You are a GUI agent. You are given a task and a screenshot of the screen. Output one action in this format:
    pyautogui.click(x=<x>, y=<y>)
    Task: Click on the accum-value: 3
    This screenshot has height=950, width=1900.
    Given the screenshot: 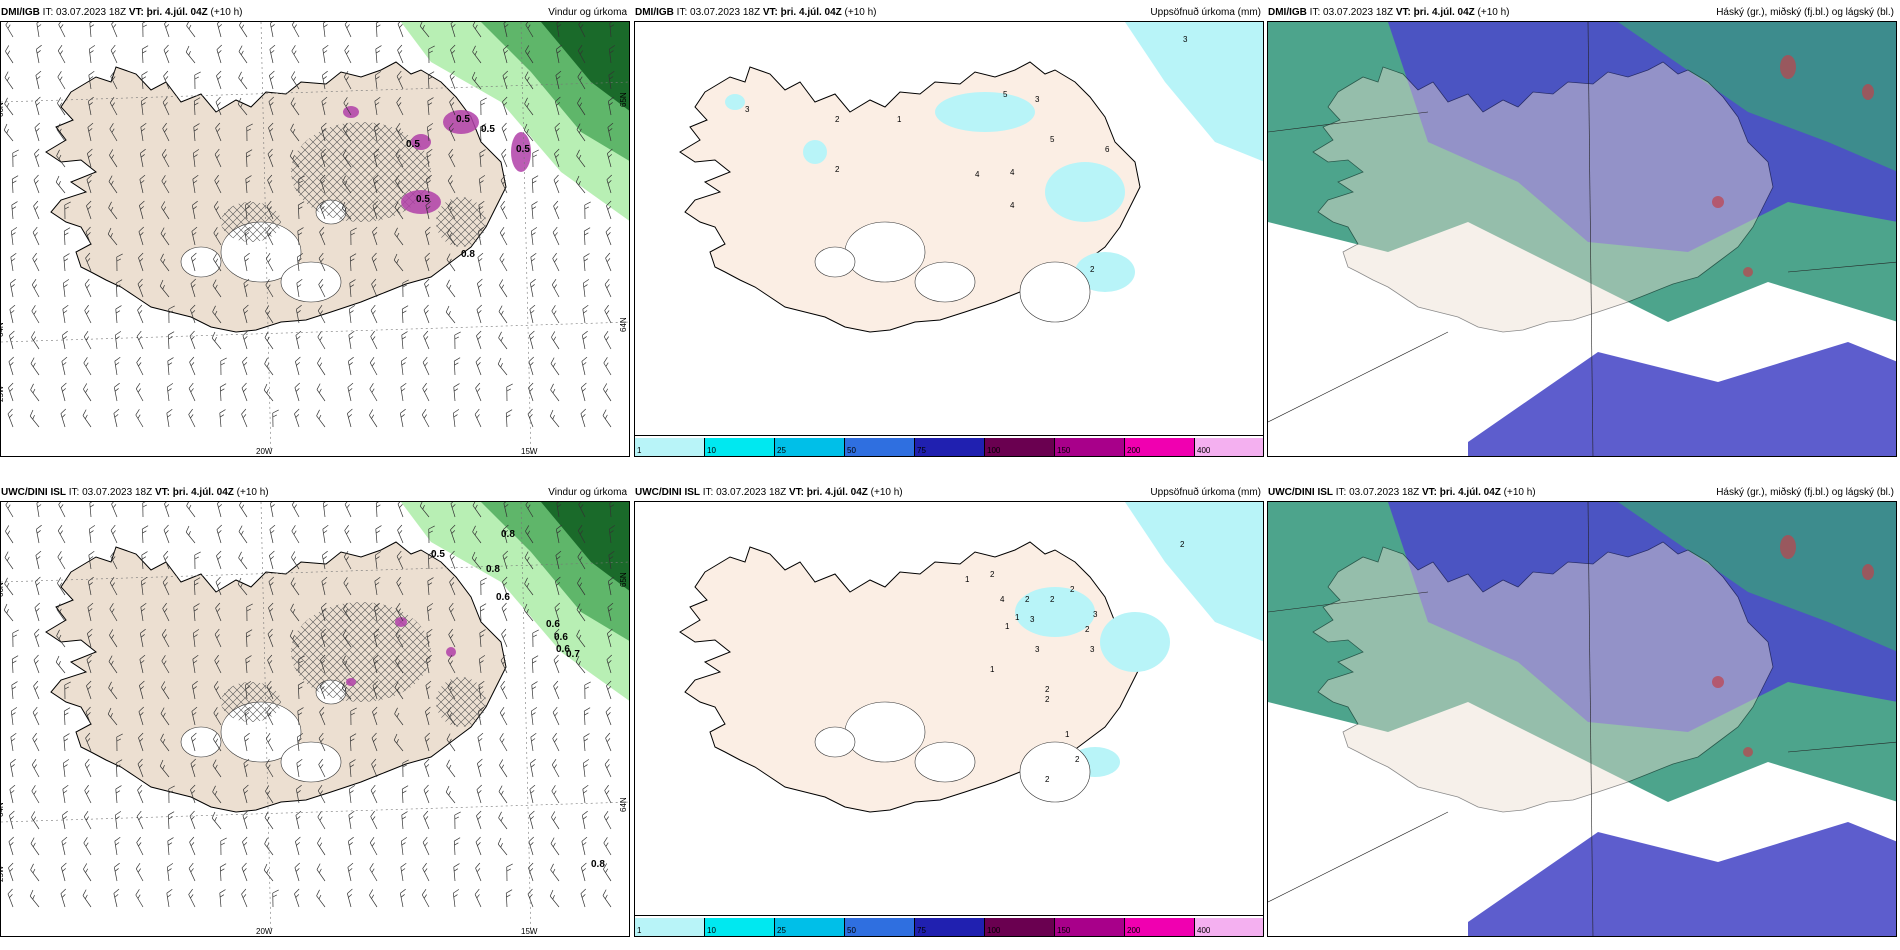 What is the action you would take?
    pyautogui.click(x=1037, y=99)
    